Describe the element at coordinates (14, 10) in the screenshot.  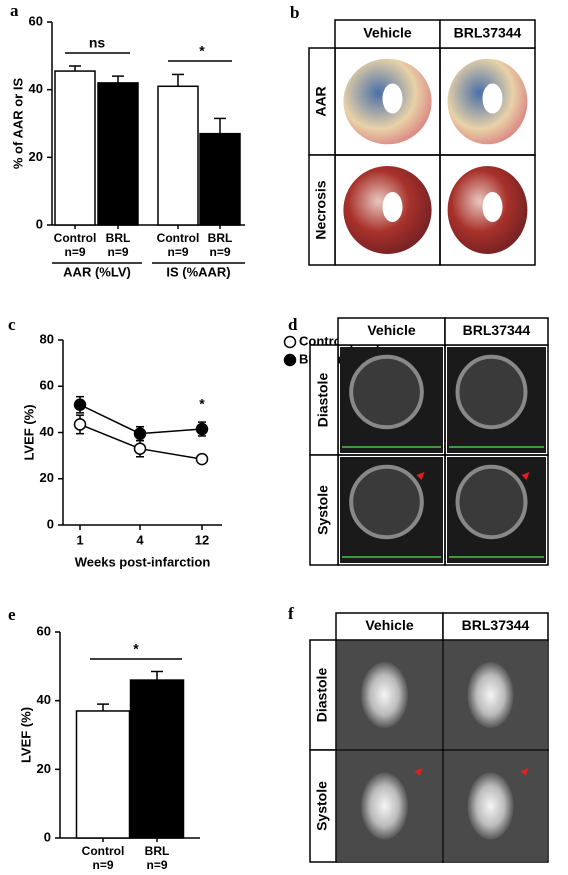
I see `panel-label: a` at that location.